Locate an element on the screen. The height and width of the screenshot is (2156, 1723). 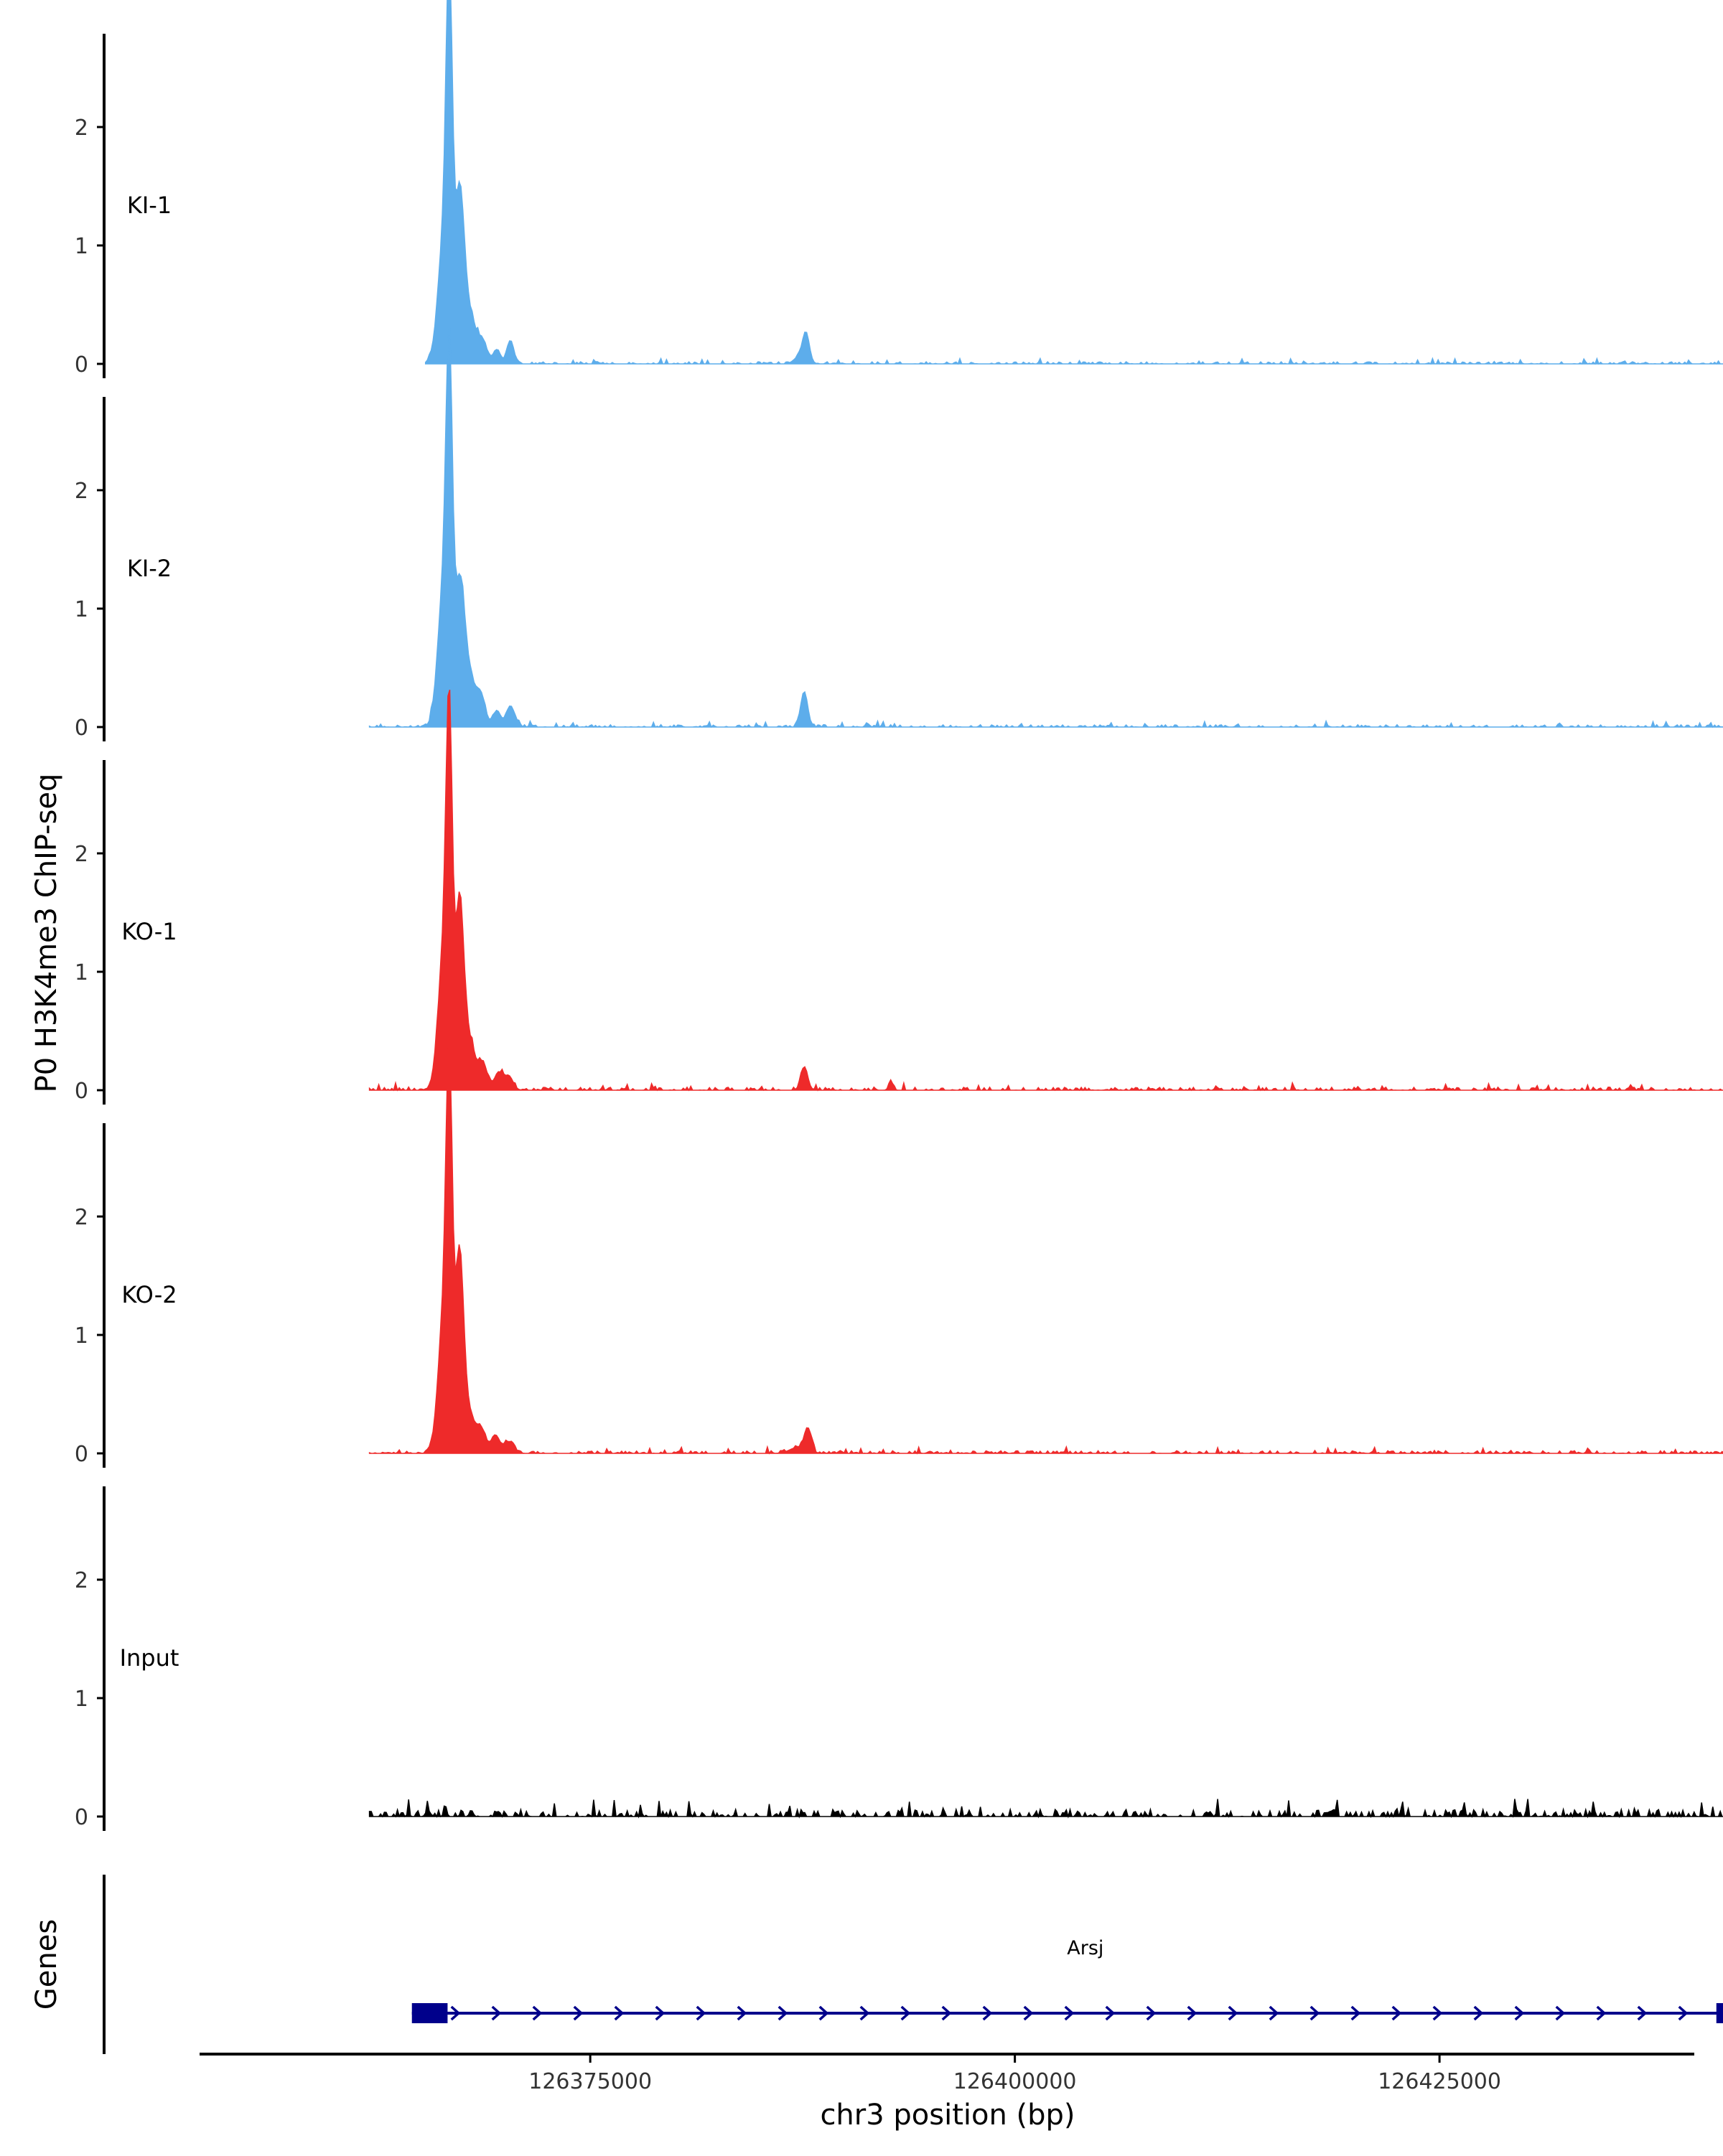
gene-name: Arsj is located at coordinates (1085, 1948).